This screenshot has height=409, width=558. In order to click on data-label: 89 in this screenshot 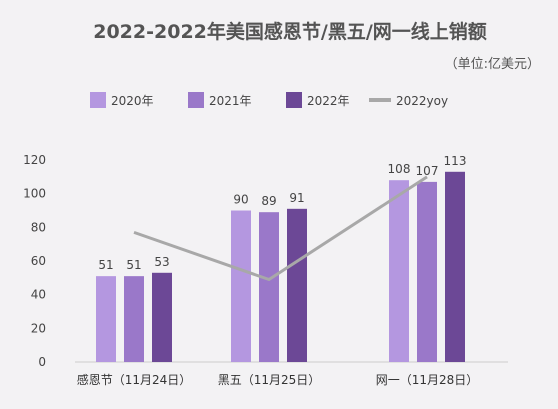, I will do `click(268, 201)`.